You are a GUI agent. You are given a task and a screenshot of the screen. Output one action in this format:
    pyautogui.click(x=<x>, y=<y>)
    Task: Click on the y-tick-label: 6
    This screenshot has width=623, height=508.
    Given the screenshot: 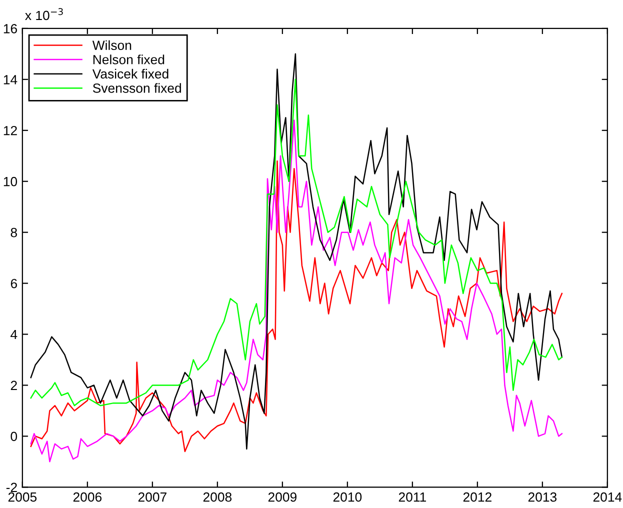 What is the action you would take?
    pyautogui.click(x=13, y=283)
    